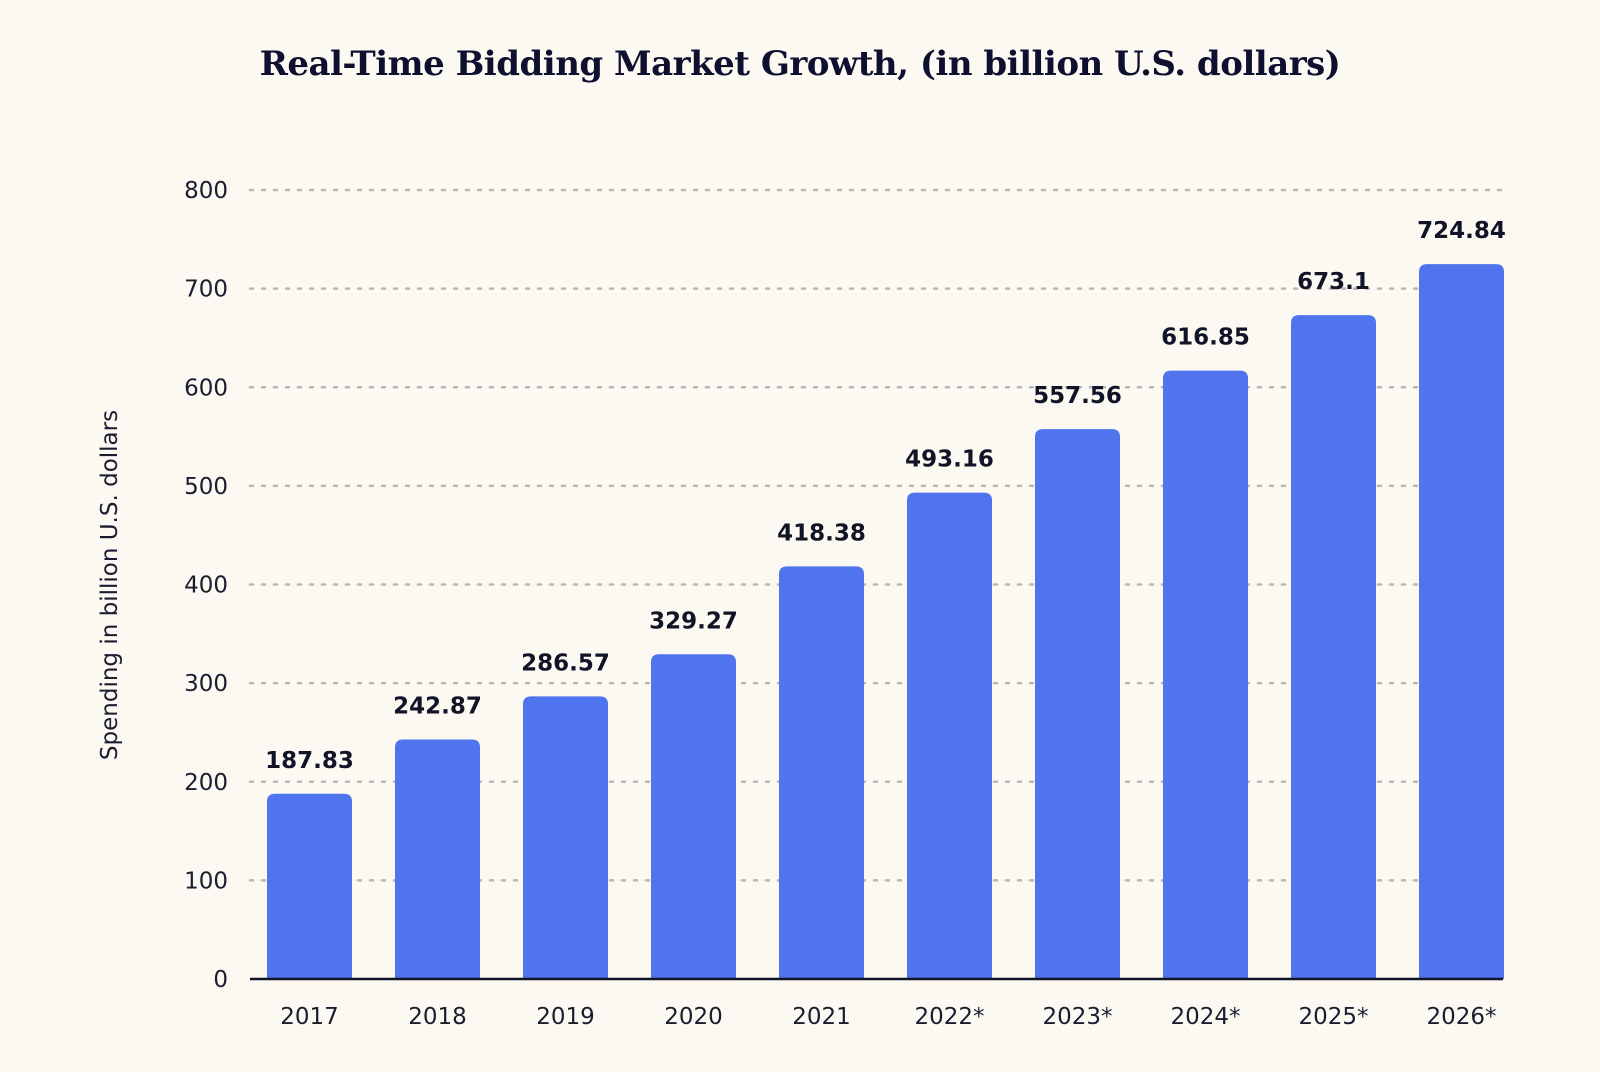 The image size is (1600, 1072). Describe the element at coordinates (693, 621) in the screenshot. I see `data-label: 329.27` at that location.